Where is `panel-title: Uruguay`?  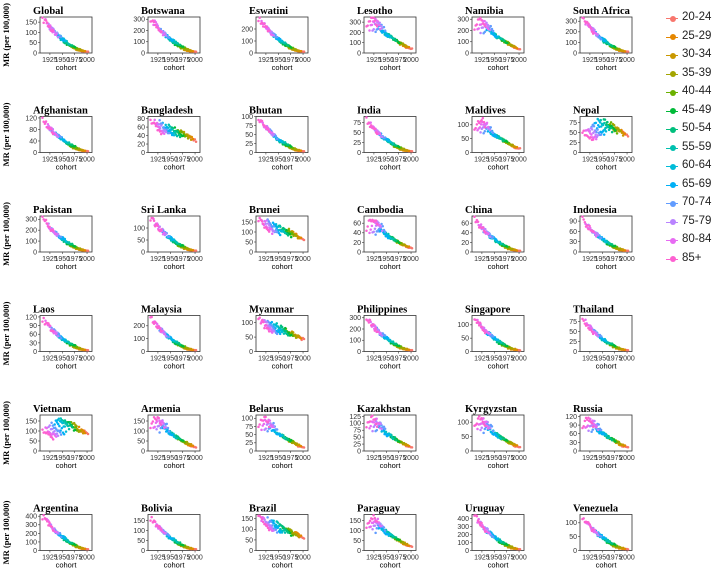
panel-title: Uruguay is located at coordinates (485, 509).